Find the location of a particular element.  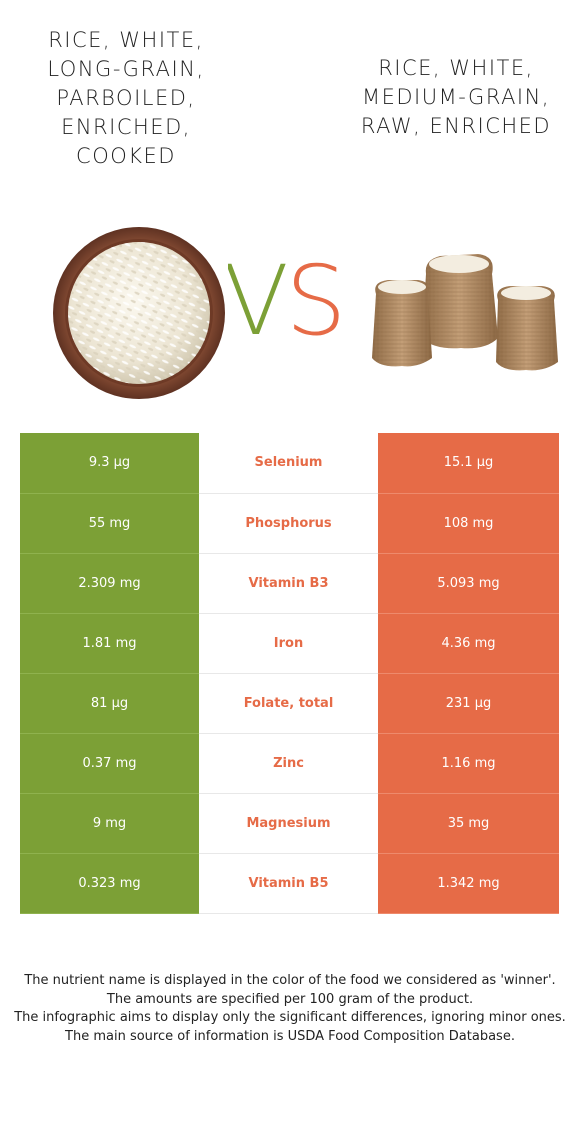

nutrient-name-cell: Folate, total is located at coordinates (288, 703).